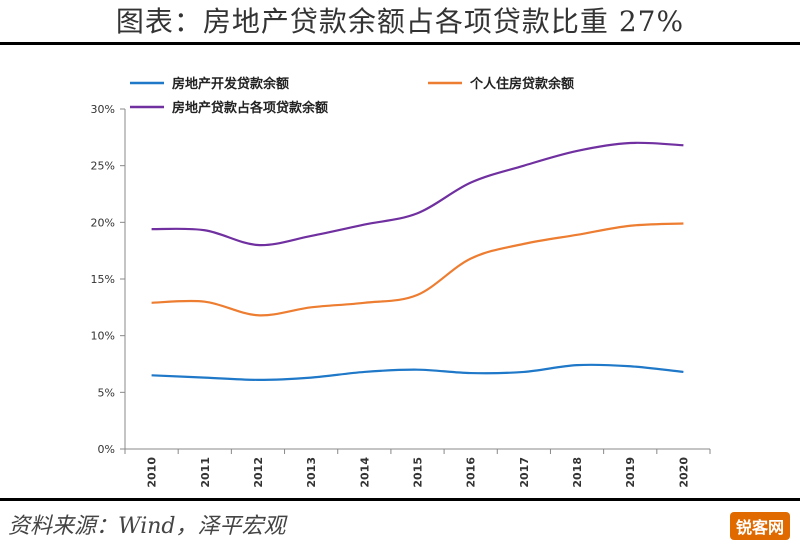 Image resolution: width=800 pixels, height=550 pixels. Describe the element at coordinates (630, 472) in the screenshot. I see `x-tick-label: 2019` at that location.